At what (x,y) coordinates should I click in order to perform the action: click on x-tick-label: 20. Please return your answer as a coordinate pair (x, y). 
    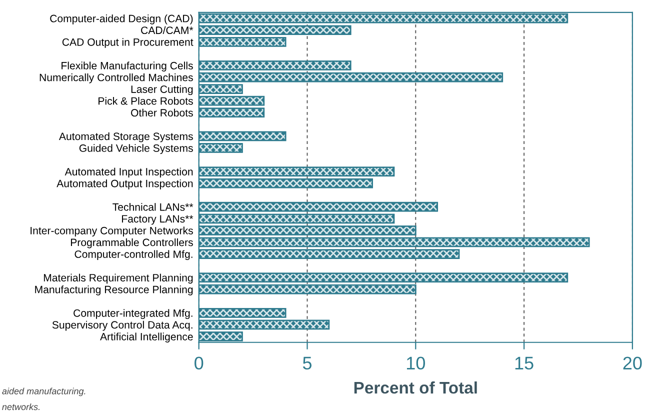
    Looking at the image, I should click on (632, 363).